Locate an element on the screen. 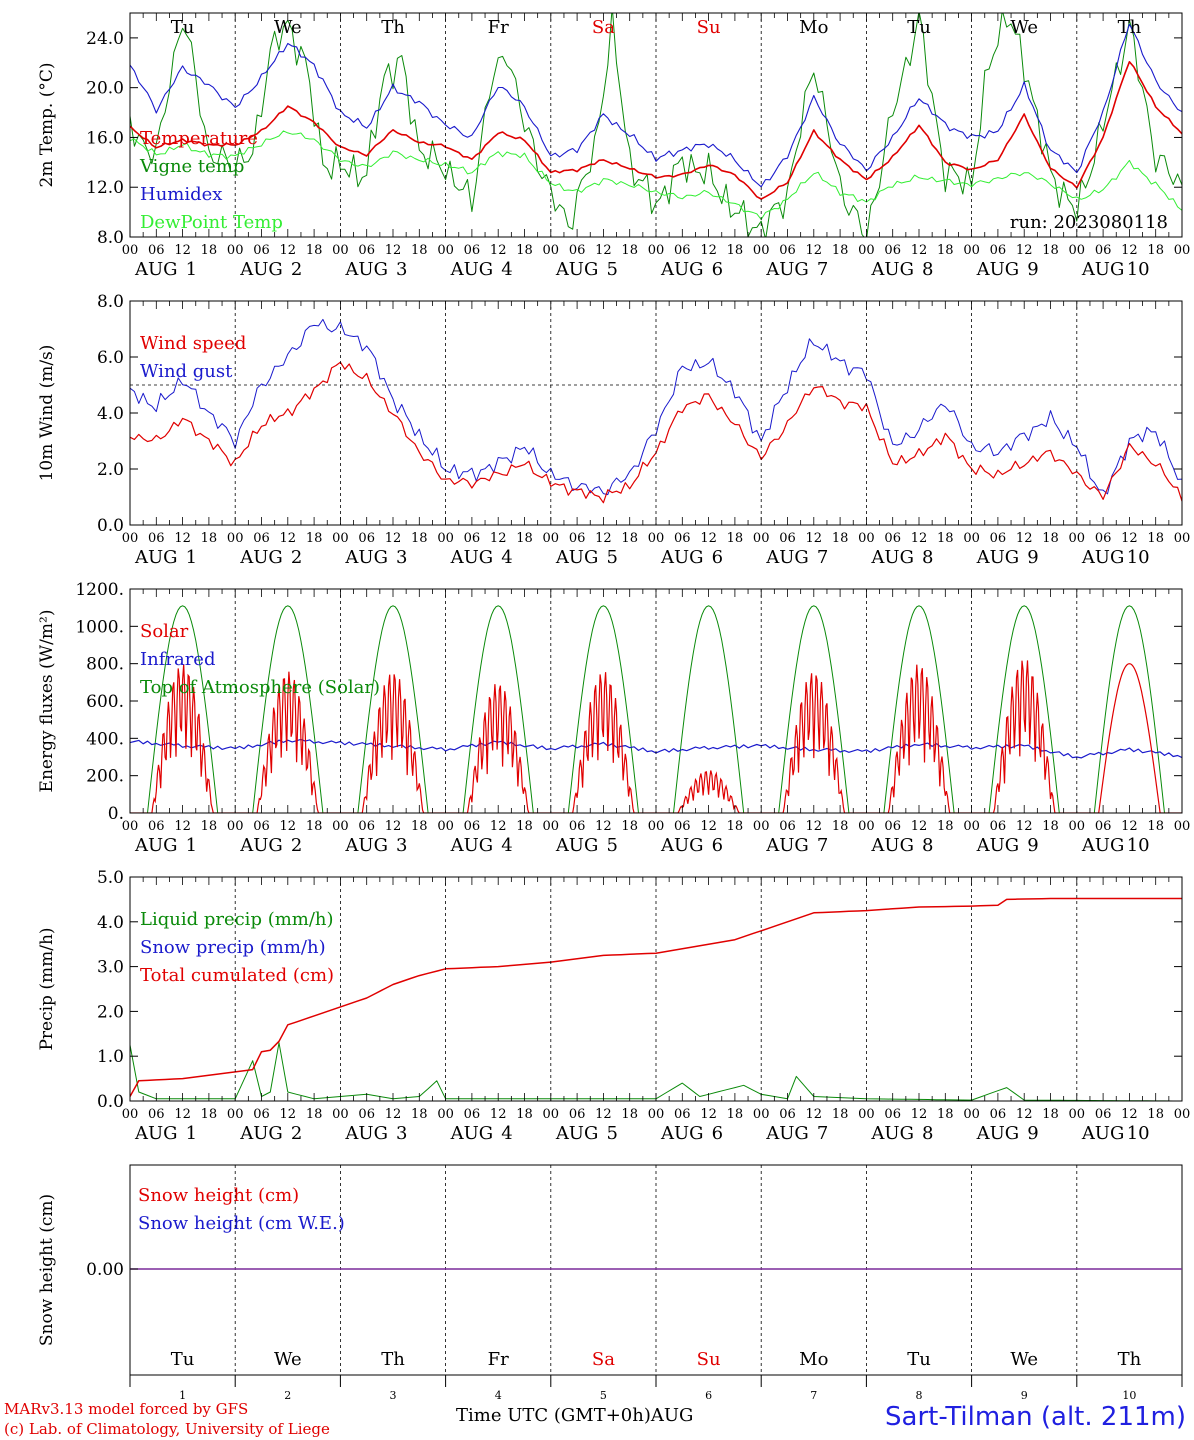  legend-entry: Snow height (cm) is located at coordinates (218, 1195).